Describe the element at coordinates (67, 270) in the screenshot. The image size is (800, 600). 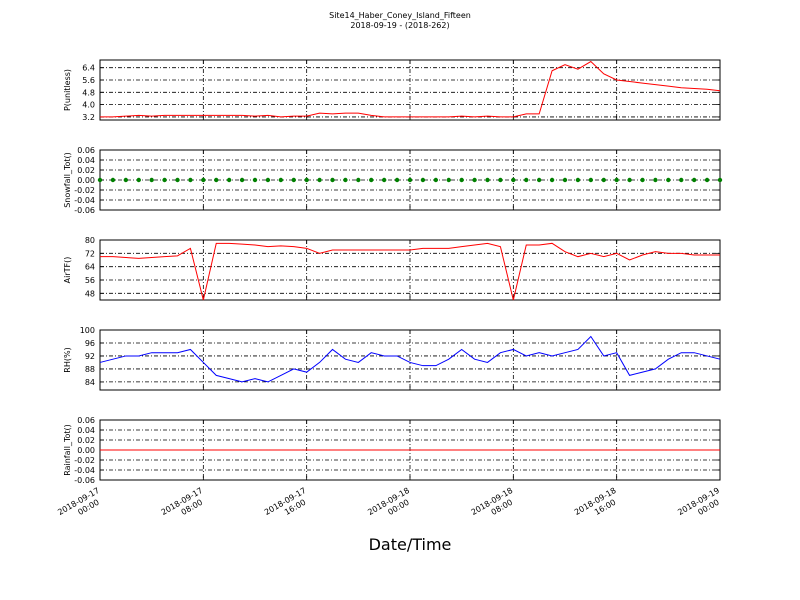
I see `y-axis-label: AirTF()` at that location.